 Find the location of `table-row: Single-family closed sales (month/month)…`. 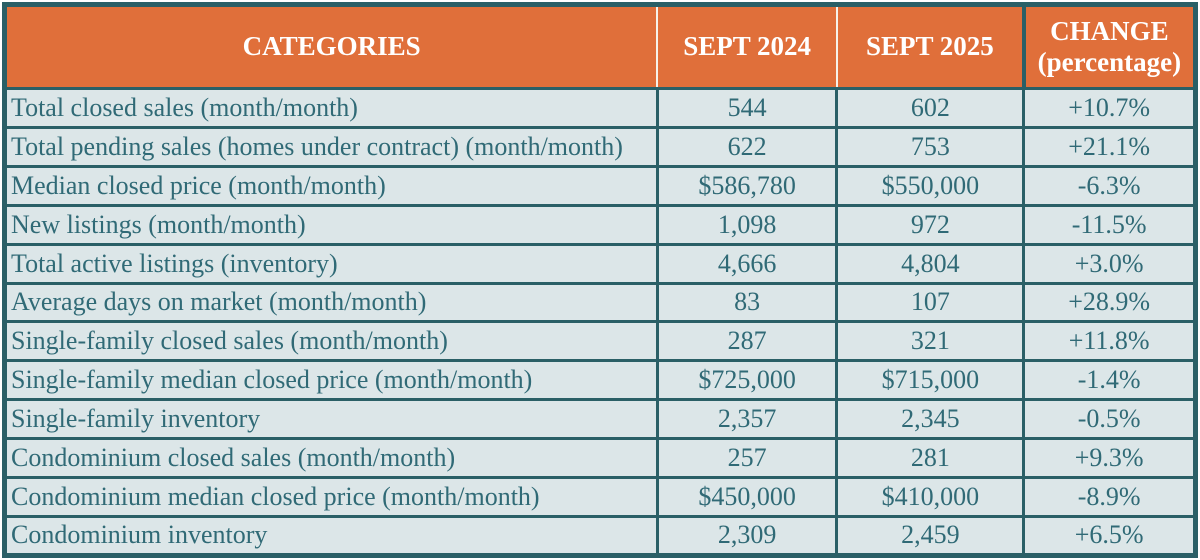

table-row: Single-family closed sales (month/month)… is located at coordinates (600, 341).